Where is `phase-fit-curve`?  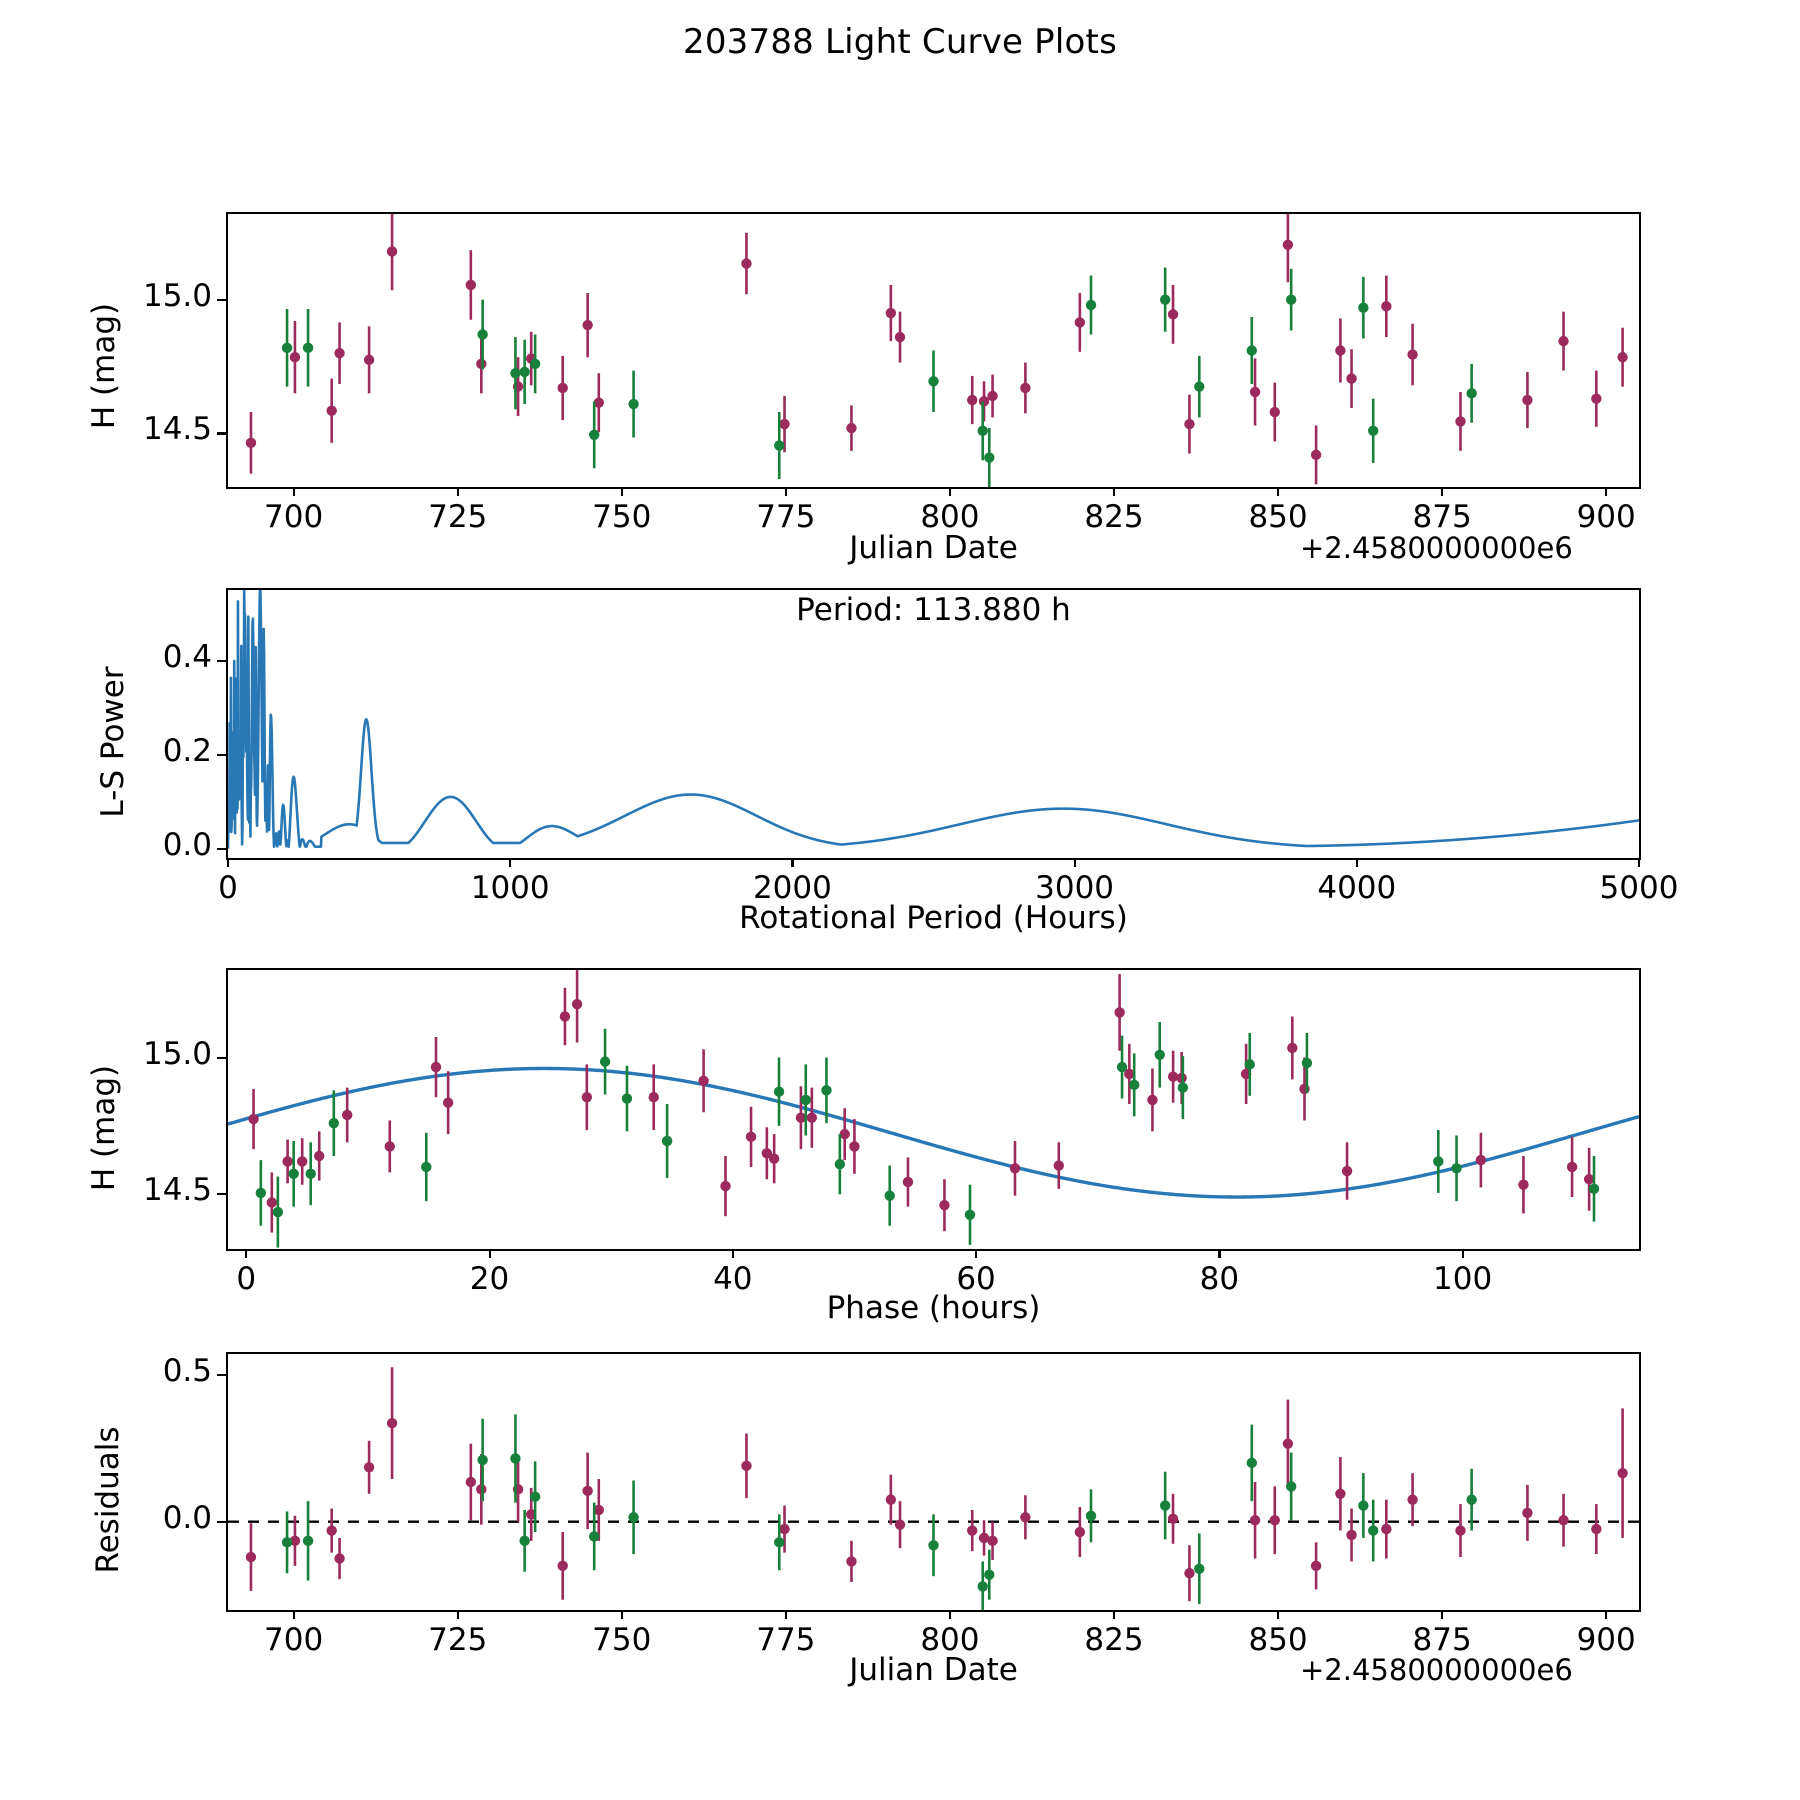 phase-fit-curve is located at coordinates (933, 1132).